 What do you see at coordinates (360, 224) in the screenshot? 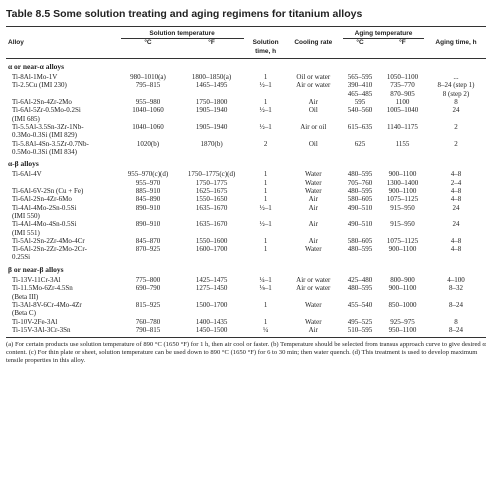
I see `table-cell: 490–510` at bounding box center [360, 224].